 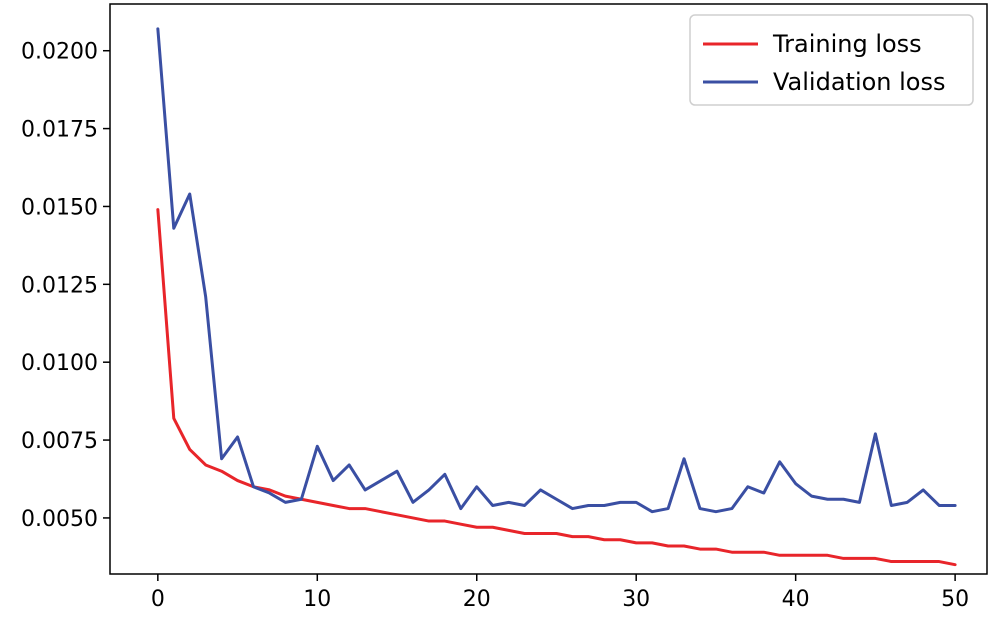 I want to click on x-axis: 0 10 20 30 40 50, so click(x=560, y=593).